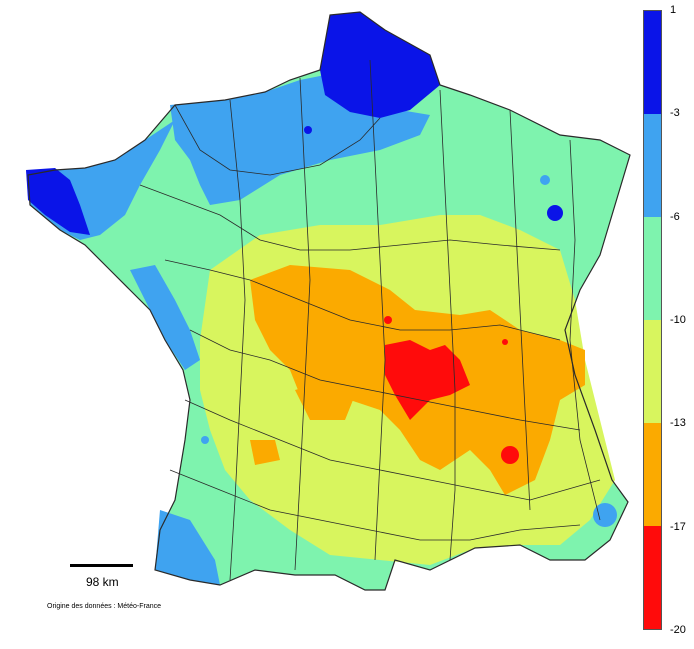 Image resolution: width=694 pixels, height=649 pixels. Describe the element at coordinates (104, 606) in the screenshot. I see `data-source-note: Origine des données : Météo-France` at that location.